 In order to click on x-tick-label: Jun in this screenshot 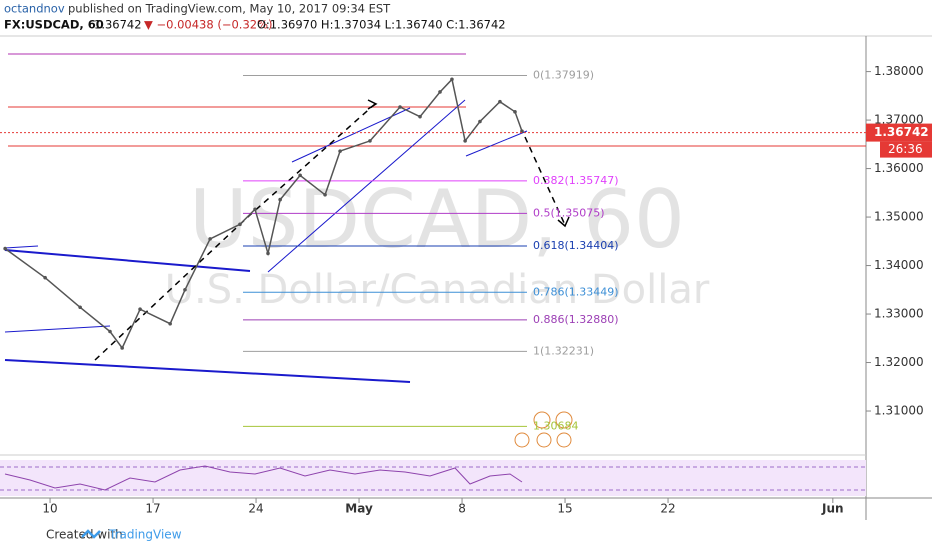, I will do `click(832, 509)`.